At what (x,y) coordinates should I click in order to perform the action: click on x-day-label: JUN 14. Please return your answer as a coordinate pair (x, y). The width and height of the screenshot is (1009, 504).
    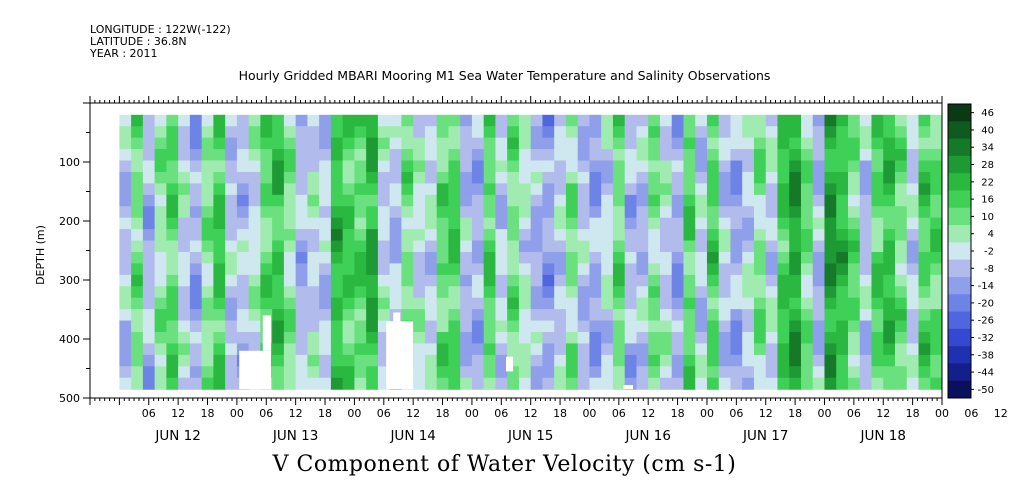
    Looking at the image, I should click on (412, 436).